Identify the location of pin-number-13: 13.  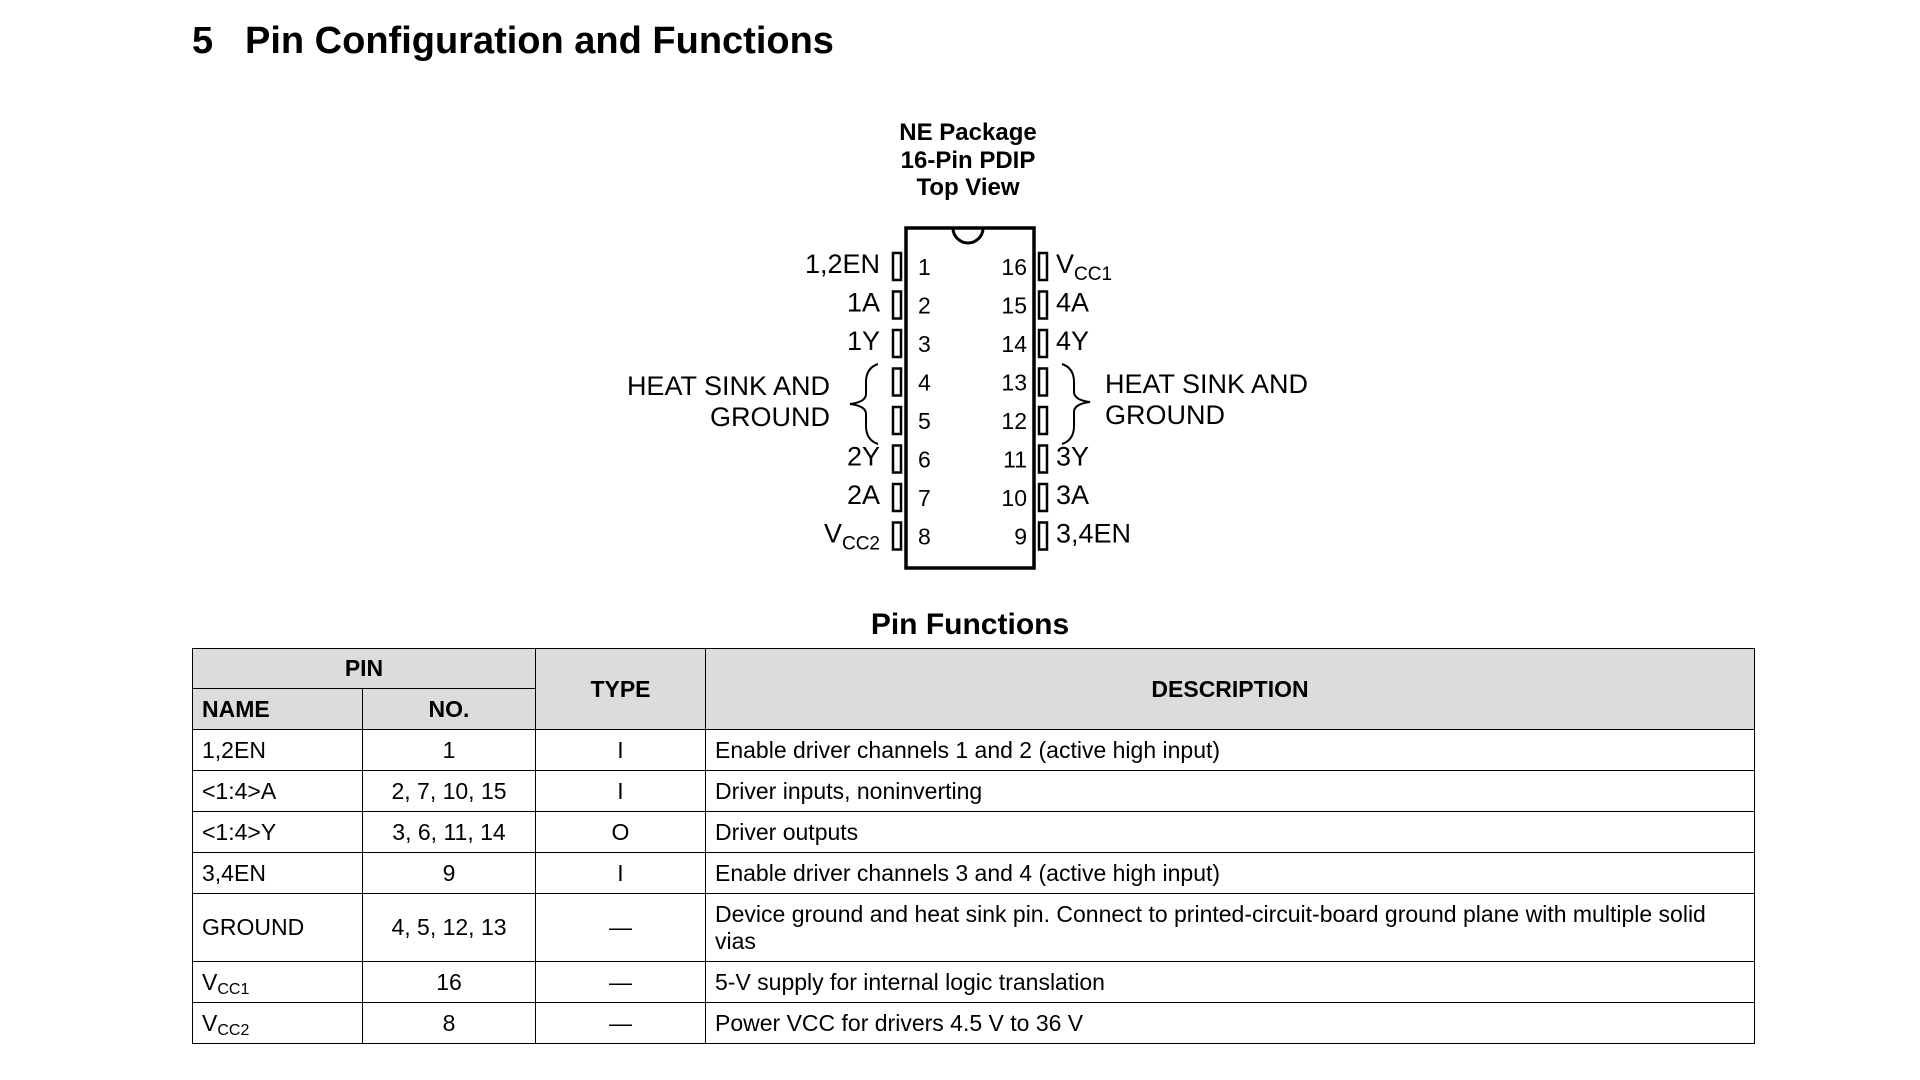
(1014, 383).